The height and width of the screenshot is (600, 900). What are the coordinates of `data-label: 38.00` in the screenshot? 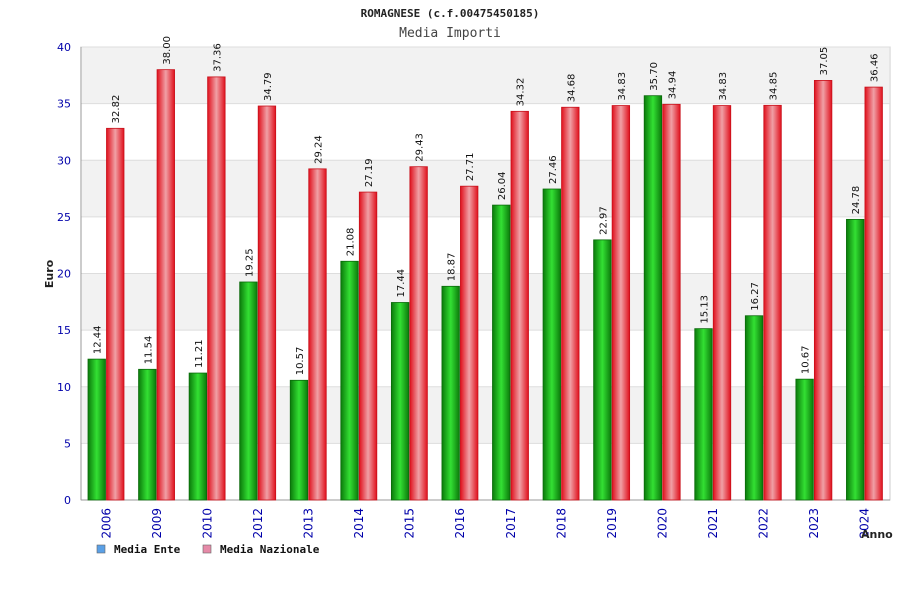 It's located at (167, 50).